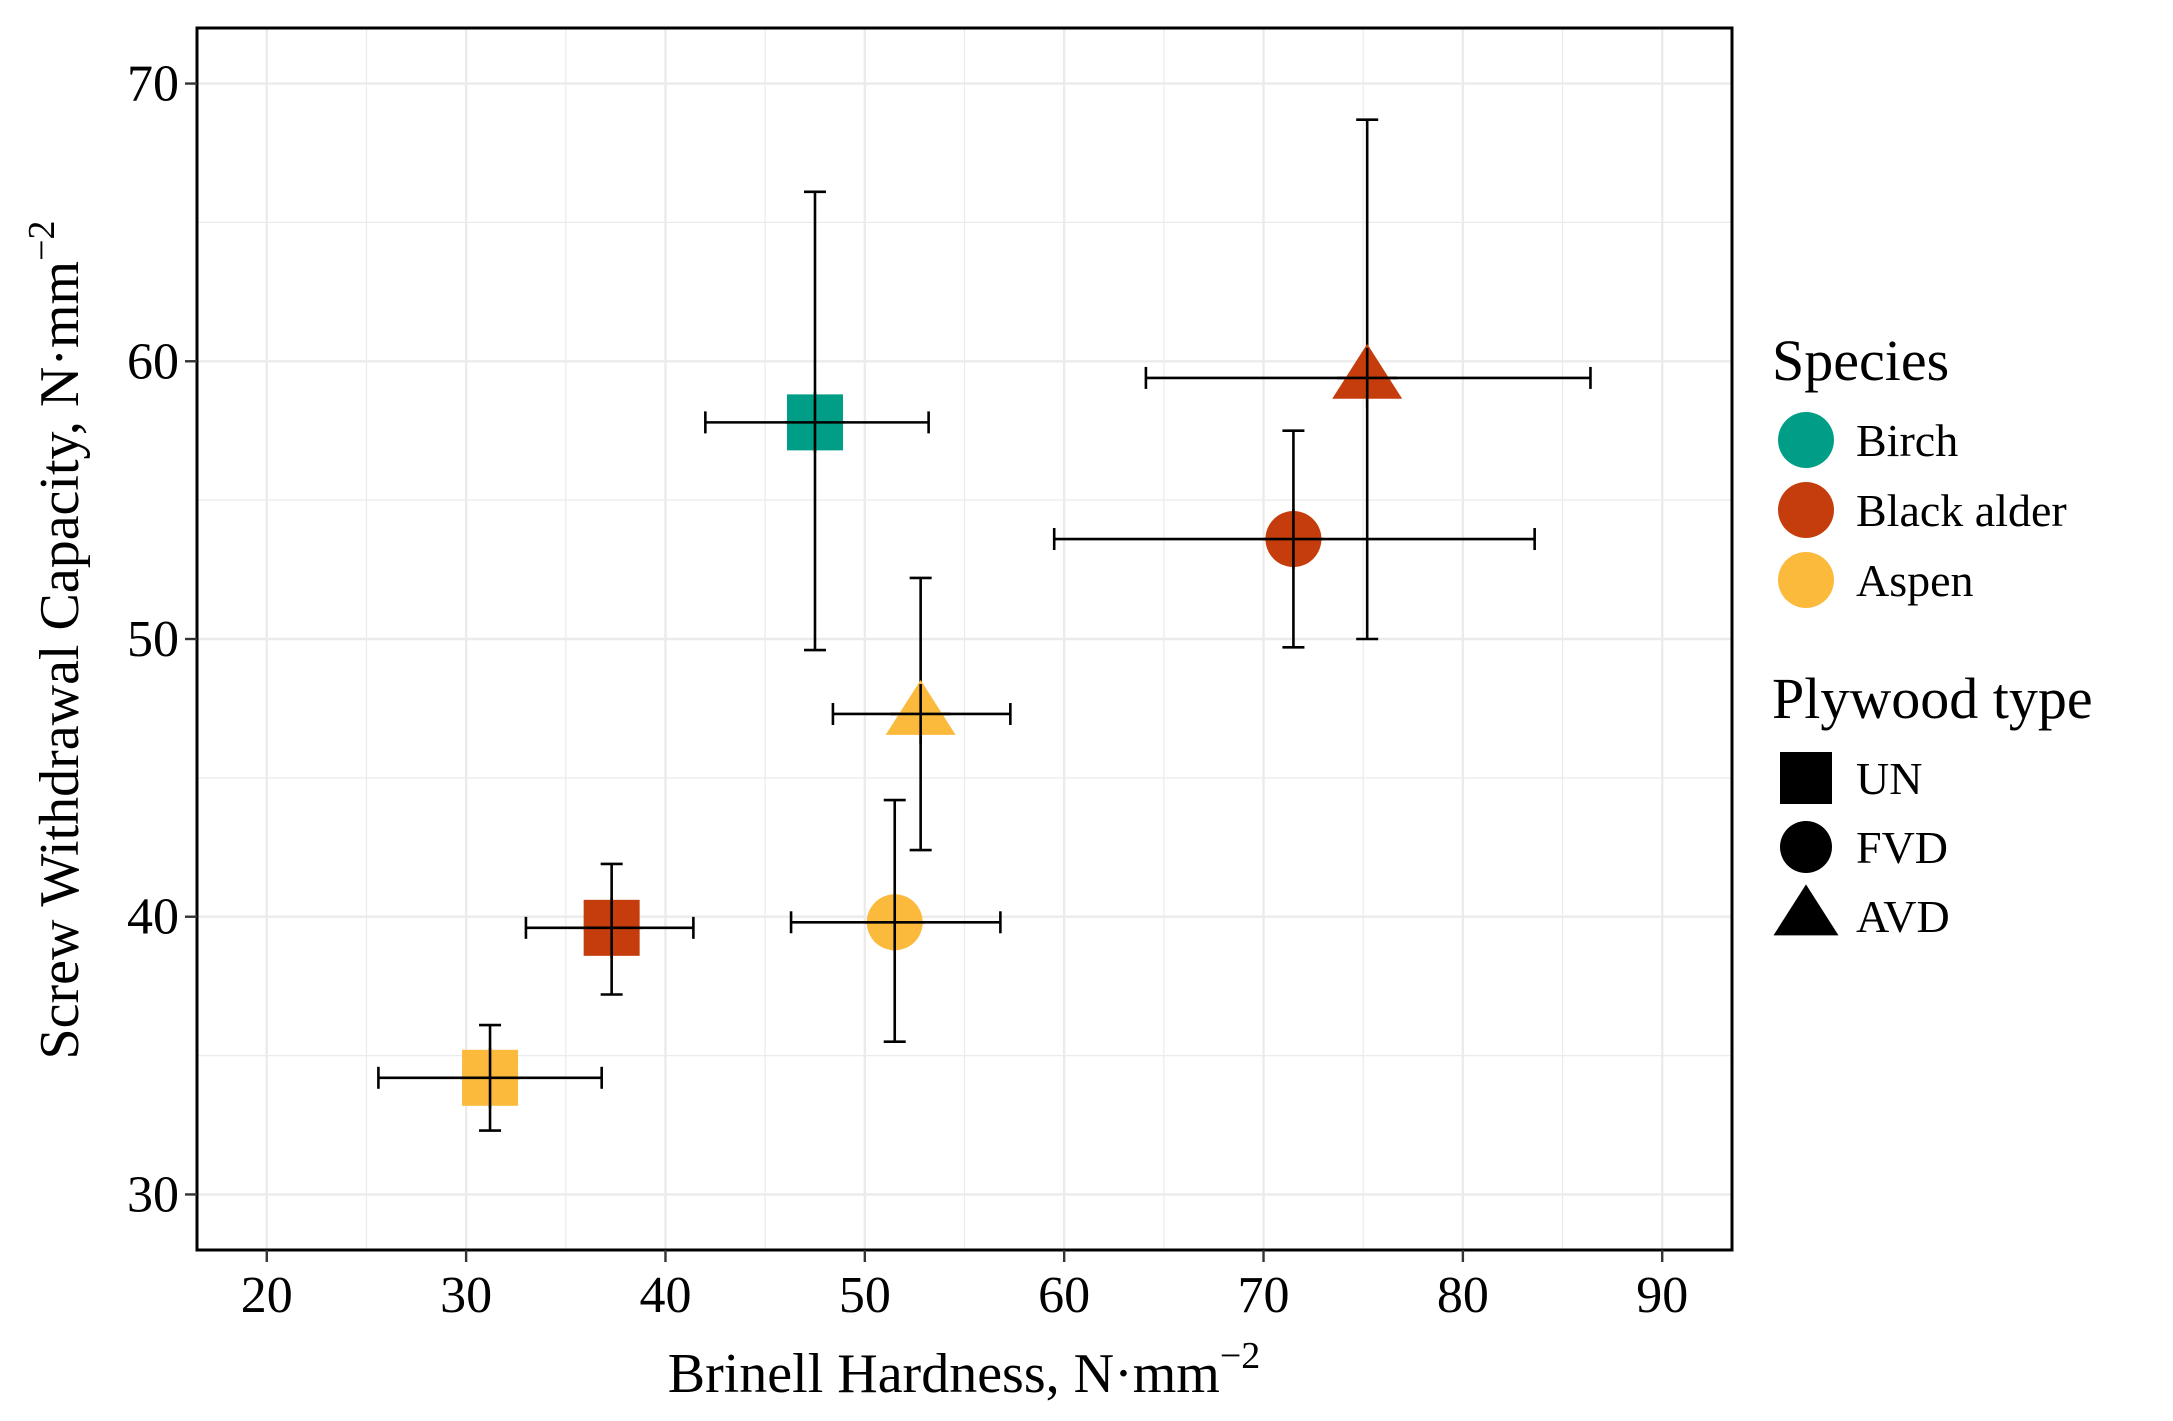 The image size is (2173, 1421). What do you see at coordinates (1806, 847) in the screenshot?
I see `legend-type-key-fvd` at bounding box center [1806, 847].